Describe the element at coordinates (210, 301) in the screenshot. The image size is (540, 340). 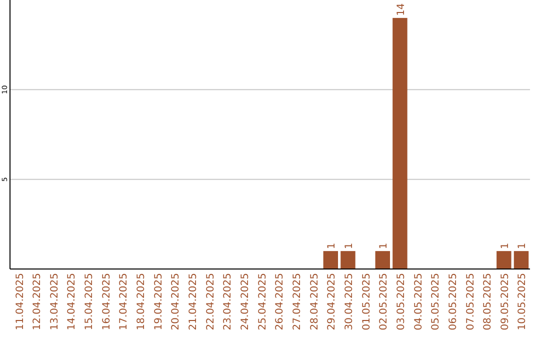
I see `x-tick-label: 22.04.2025` at that location.